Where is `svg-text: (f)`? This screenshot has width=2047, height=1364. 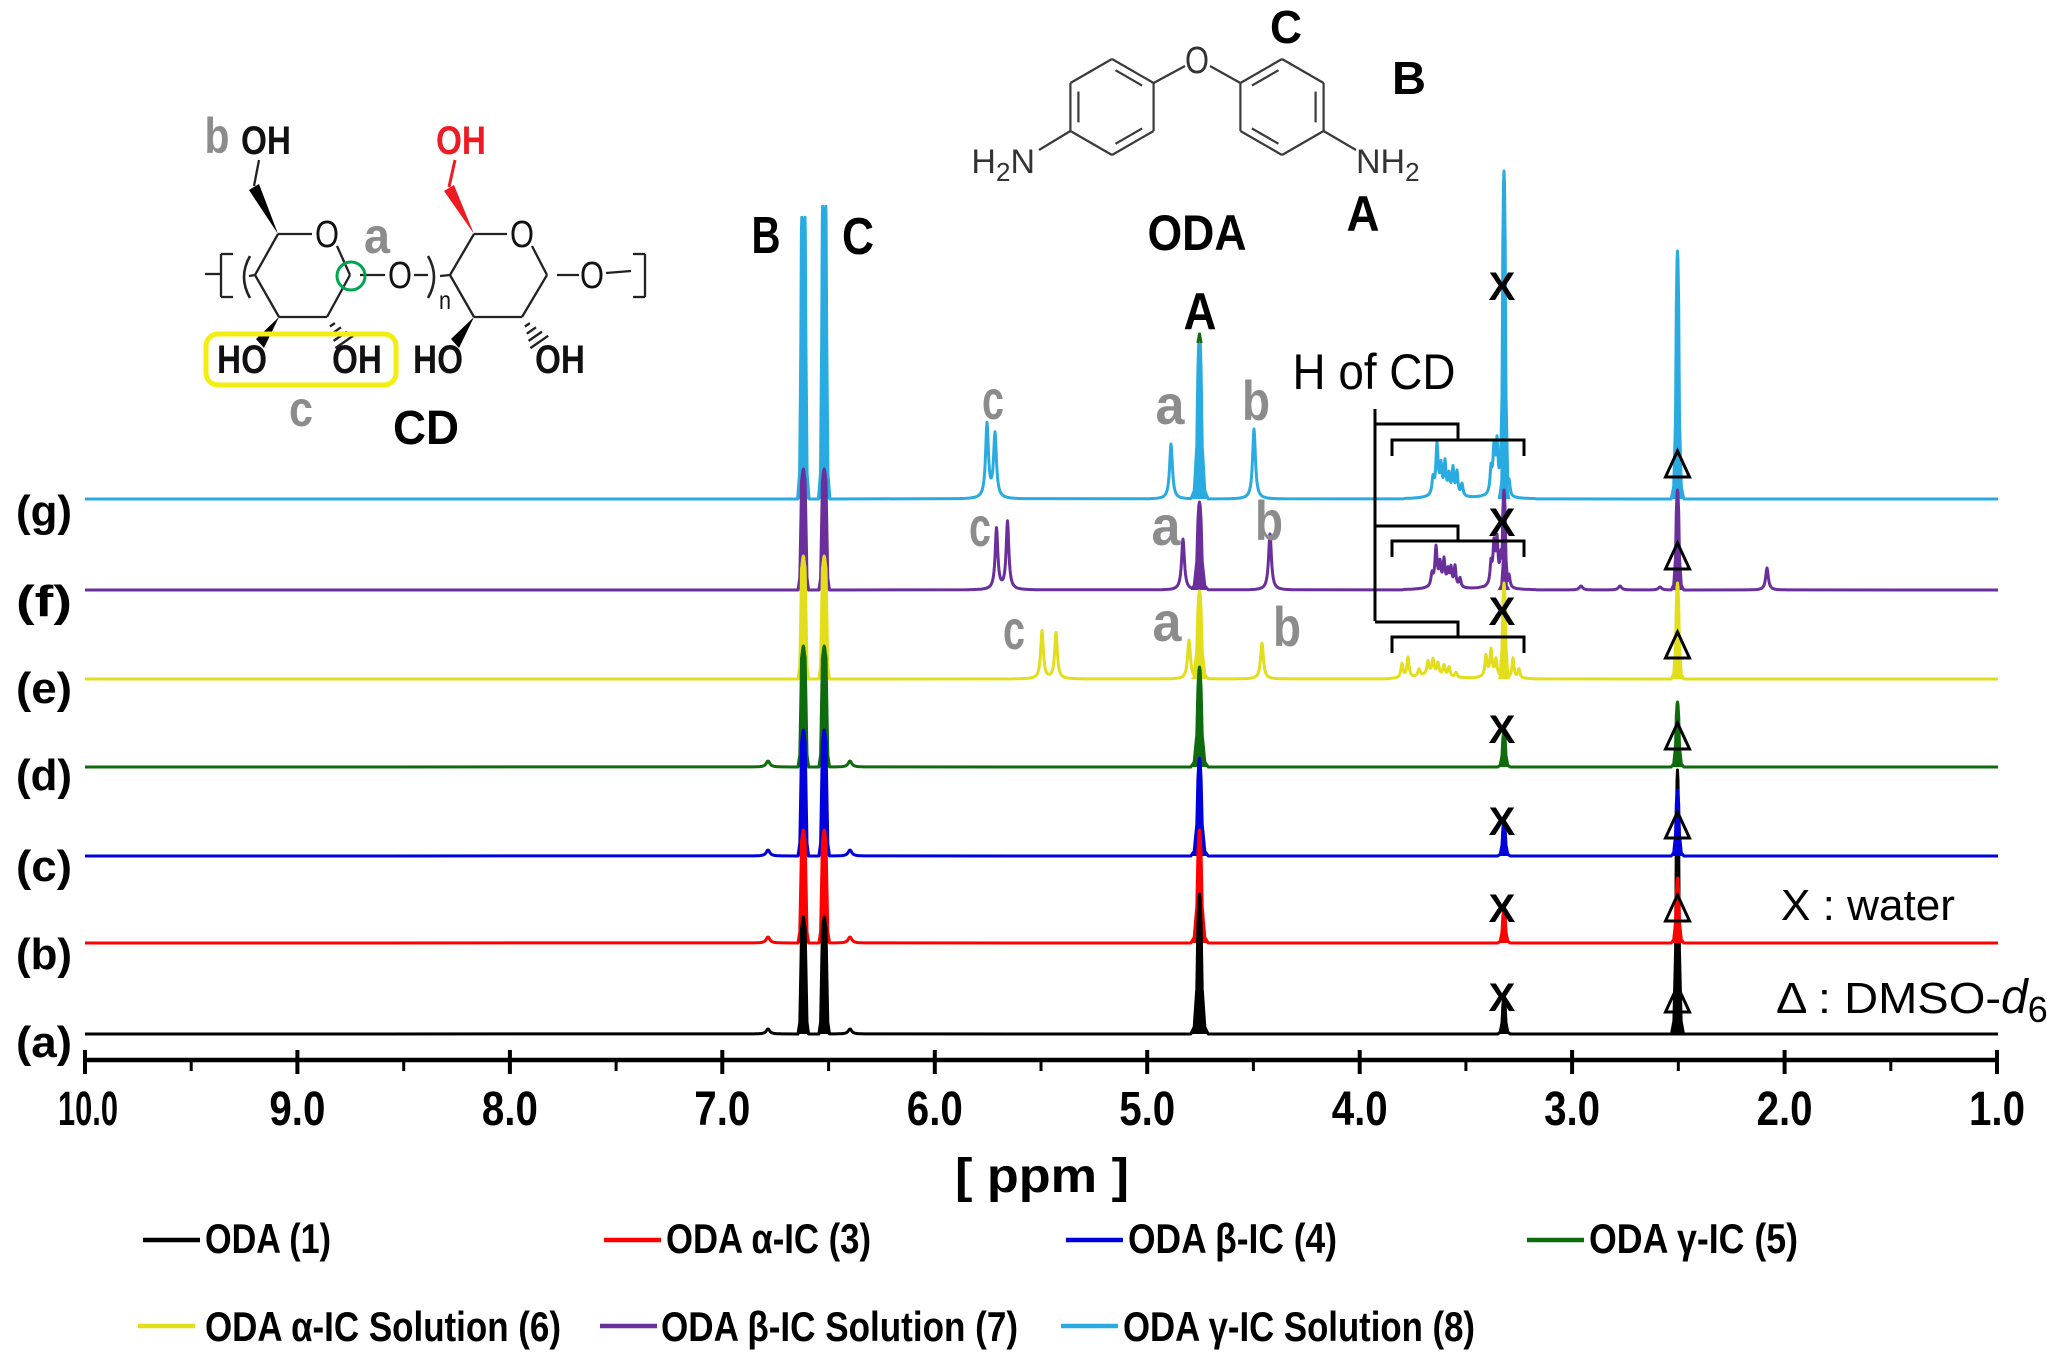
svg-text: (f) is located at coordinates (44, 601).